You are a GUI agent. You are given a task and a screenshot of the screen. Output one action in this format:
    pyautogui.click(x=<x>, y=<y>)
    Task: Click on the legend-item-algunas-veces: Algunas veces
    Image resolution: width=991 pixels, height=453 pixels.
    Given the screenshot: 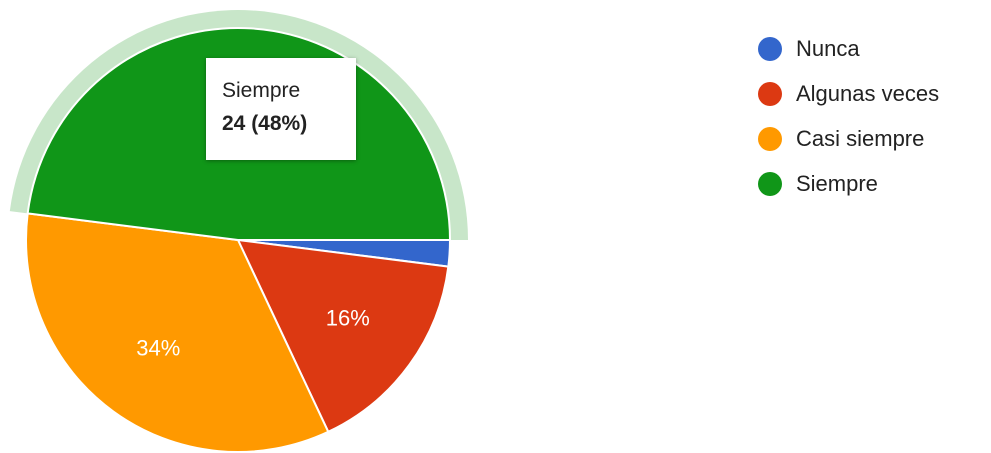 What is the action you would take?
    pyautogui.click(x=848, y=93)
    